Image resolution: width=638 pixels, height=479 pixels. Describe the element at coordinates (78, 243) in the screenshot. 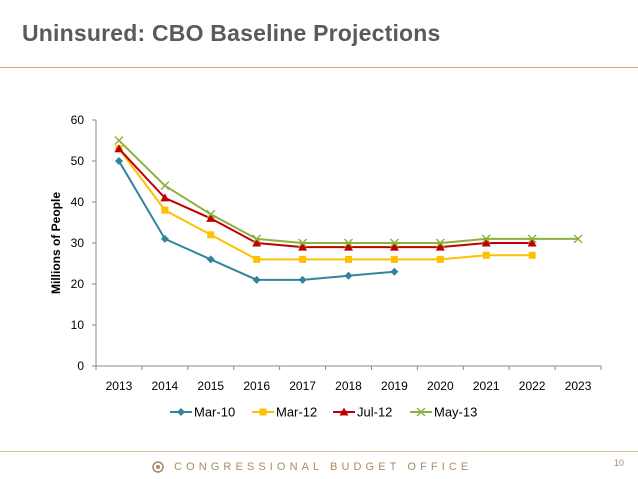

I see `y-tick-label: 30` at that location.